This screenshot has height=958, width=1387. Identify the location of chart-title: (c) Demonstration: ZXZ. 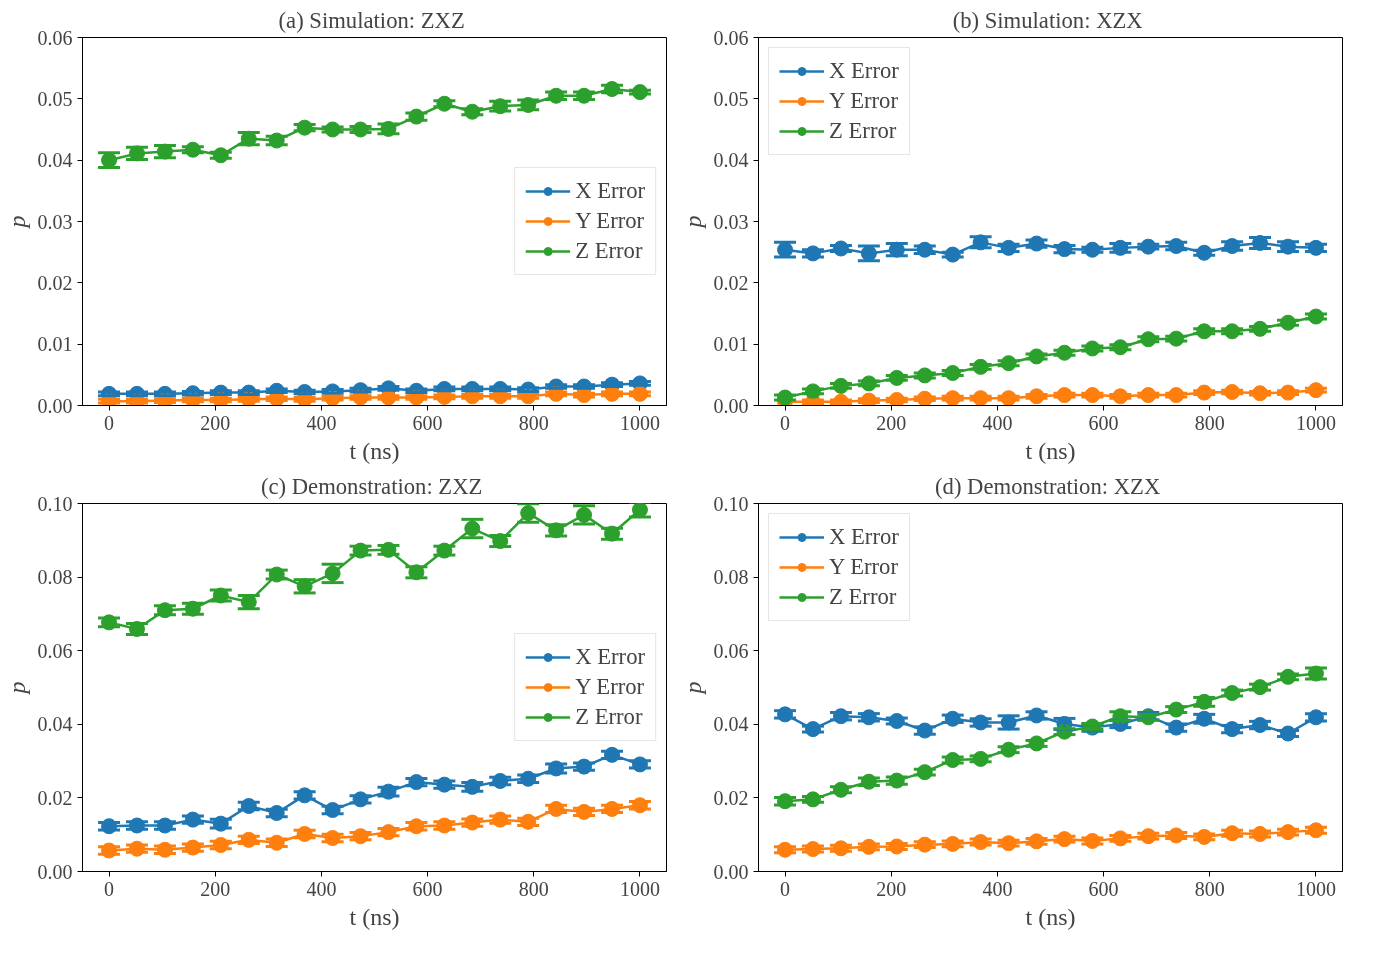
(371, 486).